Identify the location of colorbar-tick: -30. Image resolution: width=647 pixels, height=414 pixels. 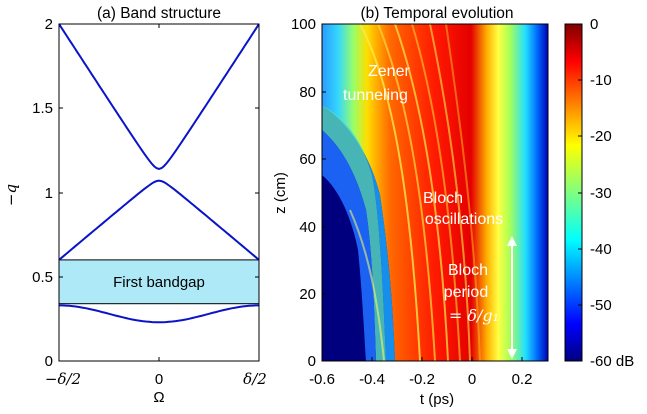
(601, 193).